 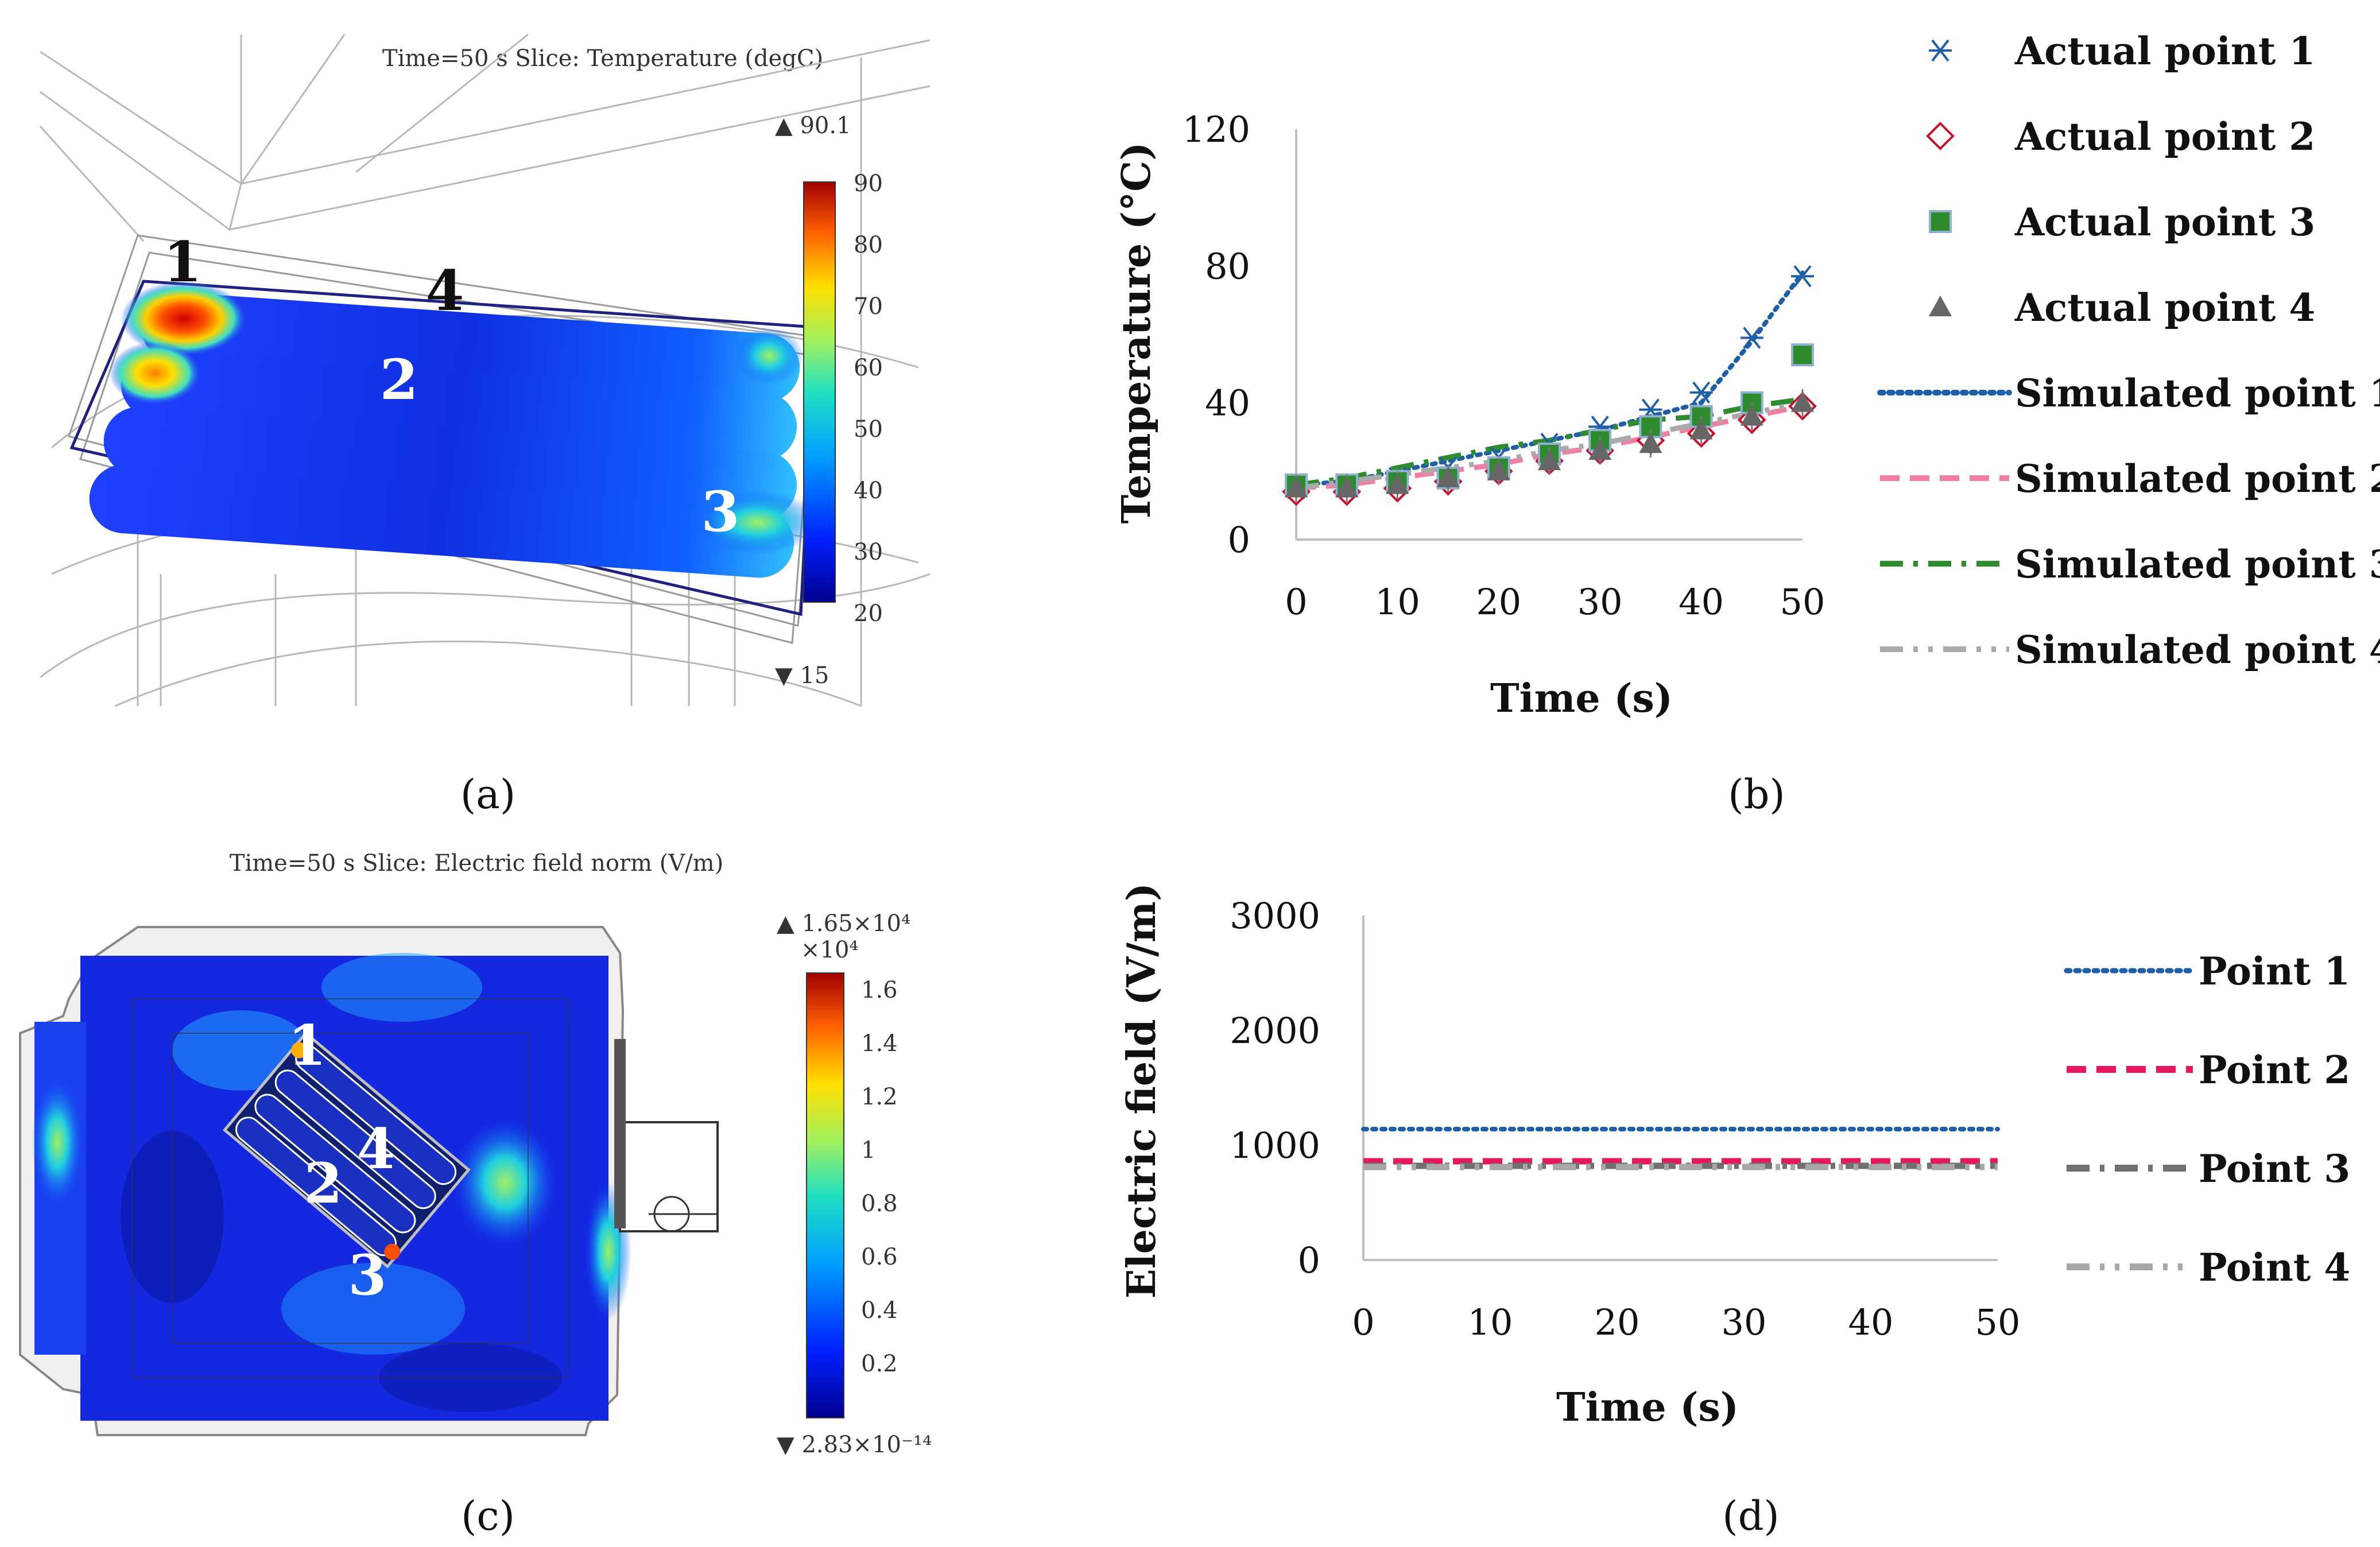 What do you see at coordinates (1803, 602) in the screenshot?
I see `chart-b-xtick: 50` at bounding box center [1803, 602].